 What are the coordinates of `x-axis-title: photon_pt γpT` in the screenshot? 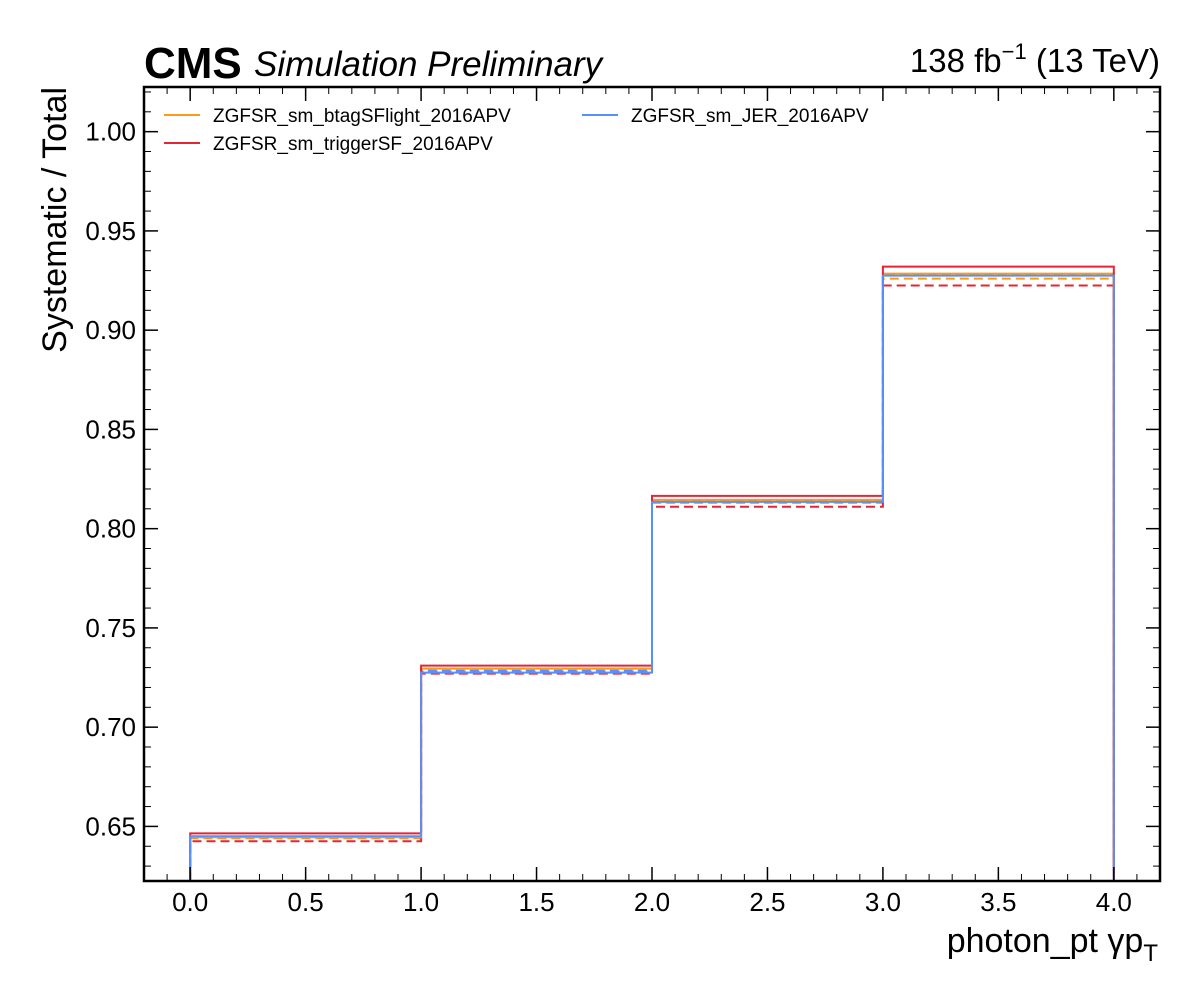 It's located at (1053, 944).